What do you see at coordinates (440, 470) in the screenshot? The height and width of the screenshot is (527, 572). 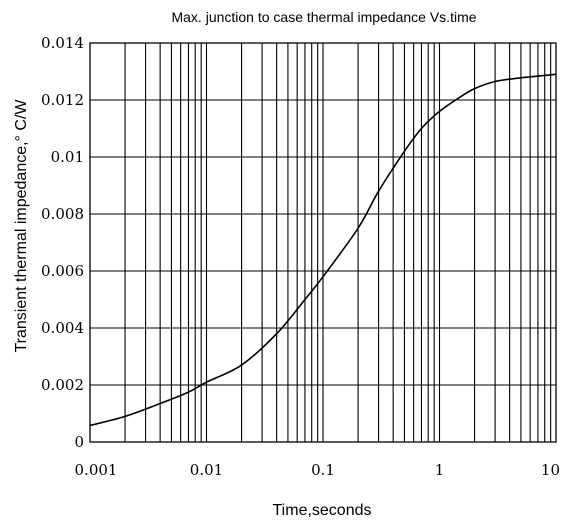 I see `x-tick-label: 1` at bounding box center [440, 470].